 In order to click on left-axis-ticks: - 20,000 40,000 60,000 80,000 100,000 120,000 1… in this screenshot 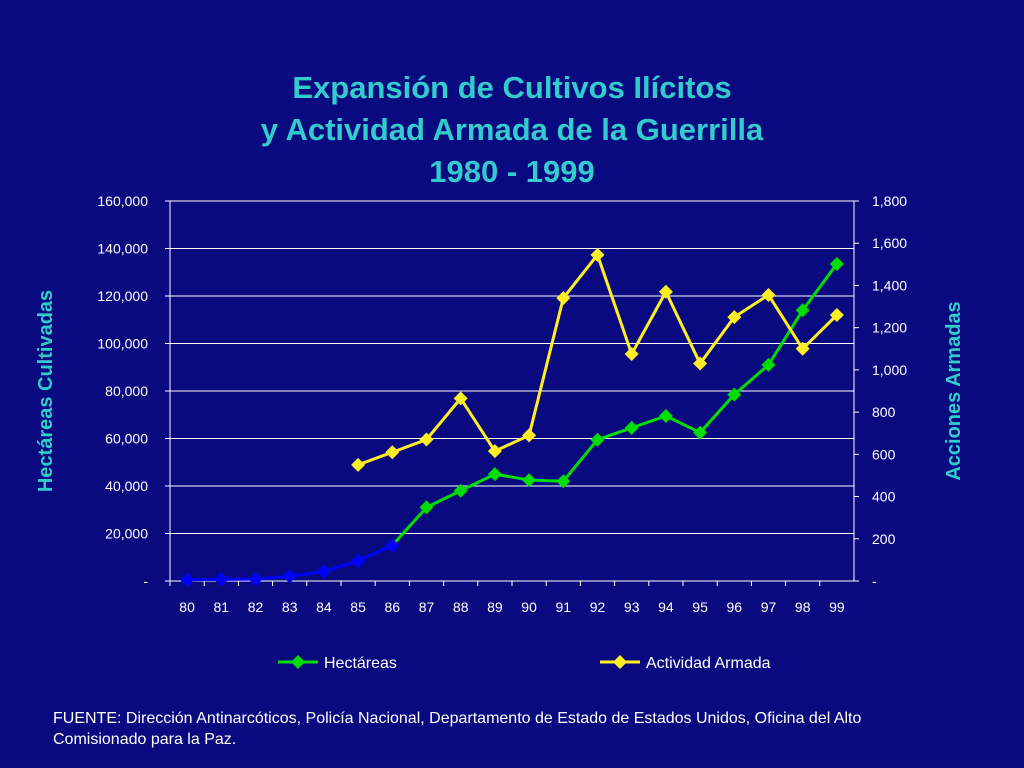, I will do `click(133, 391)`.